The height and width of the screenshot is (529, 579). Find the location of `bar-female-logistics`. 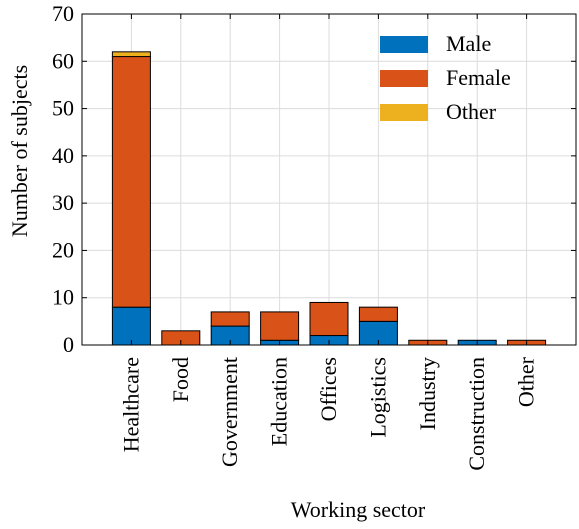

bar-female-logistics is located at coordinates (378, 314).